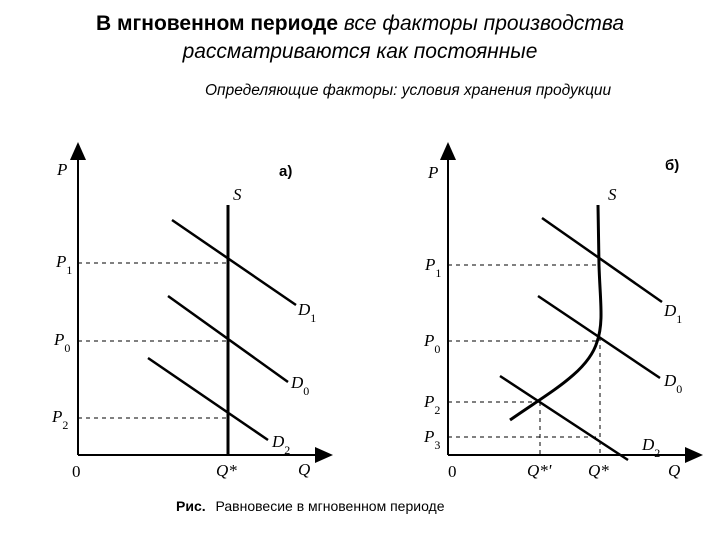  What do you see at coordinates (431, 343) in the screenshot?
I see `b-price-p0: P0` at bounding box center [431, 343].